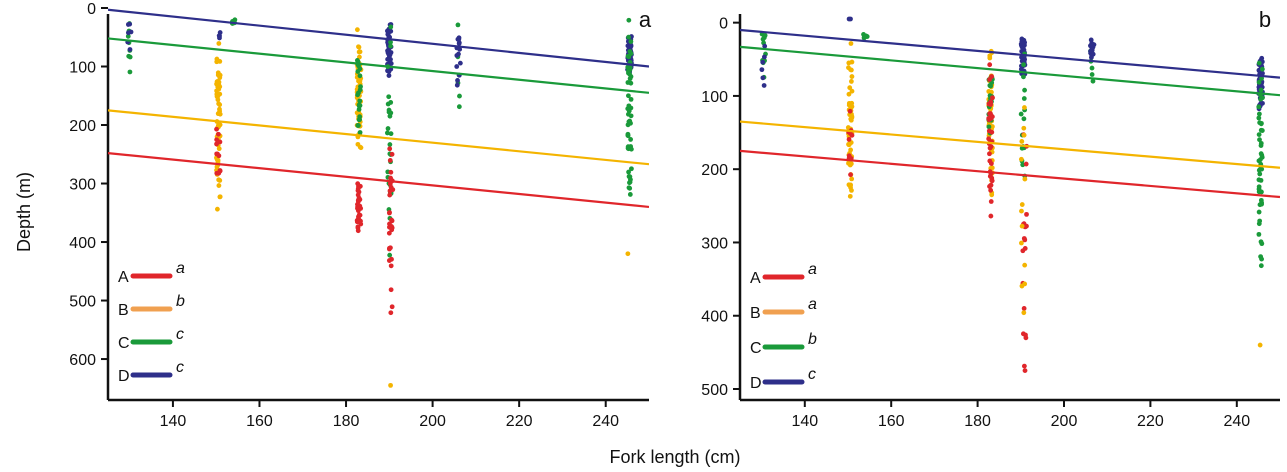  Describe the element at coordinates (812, 304) in the screenshot. I see `legend-significance-B: a` at that location.